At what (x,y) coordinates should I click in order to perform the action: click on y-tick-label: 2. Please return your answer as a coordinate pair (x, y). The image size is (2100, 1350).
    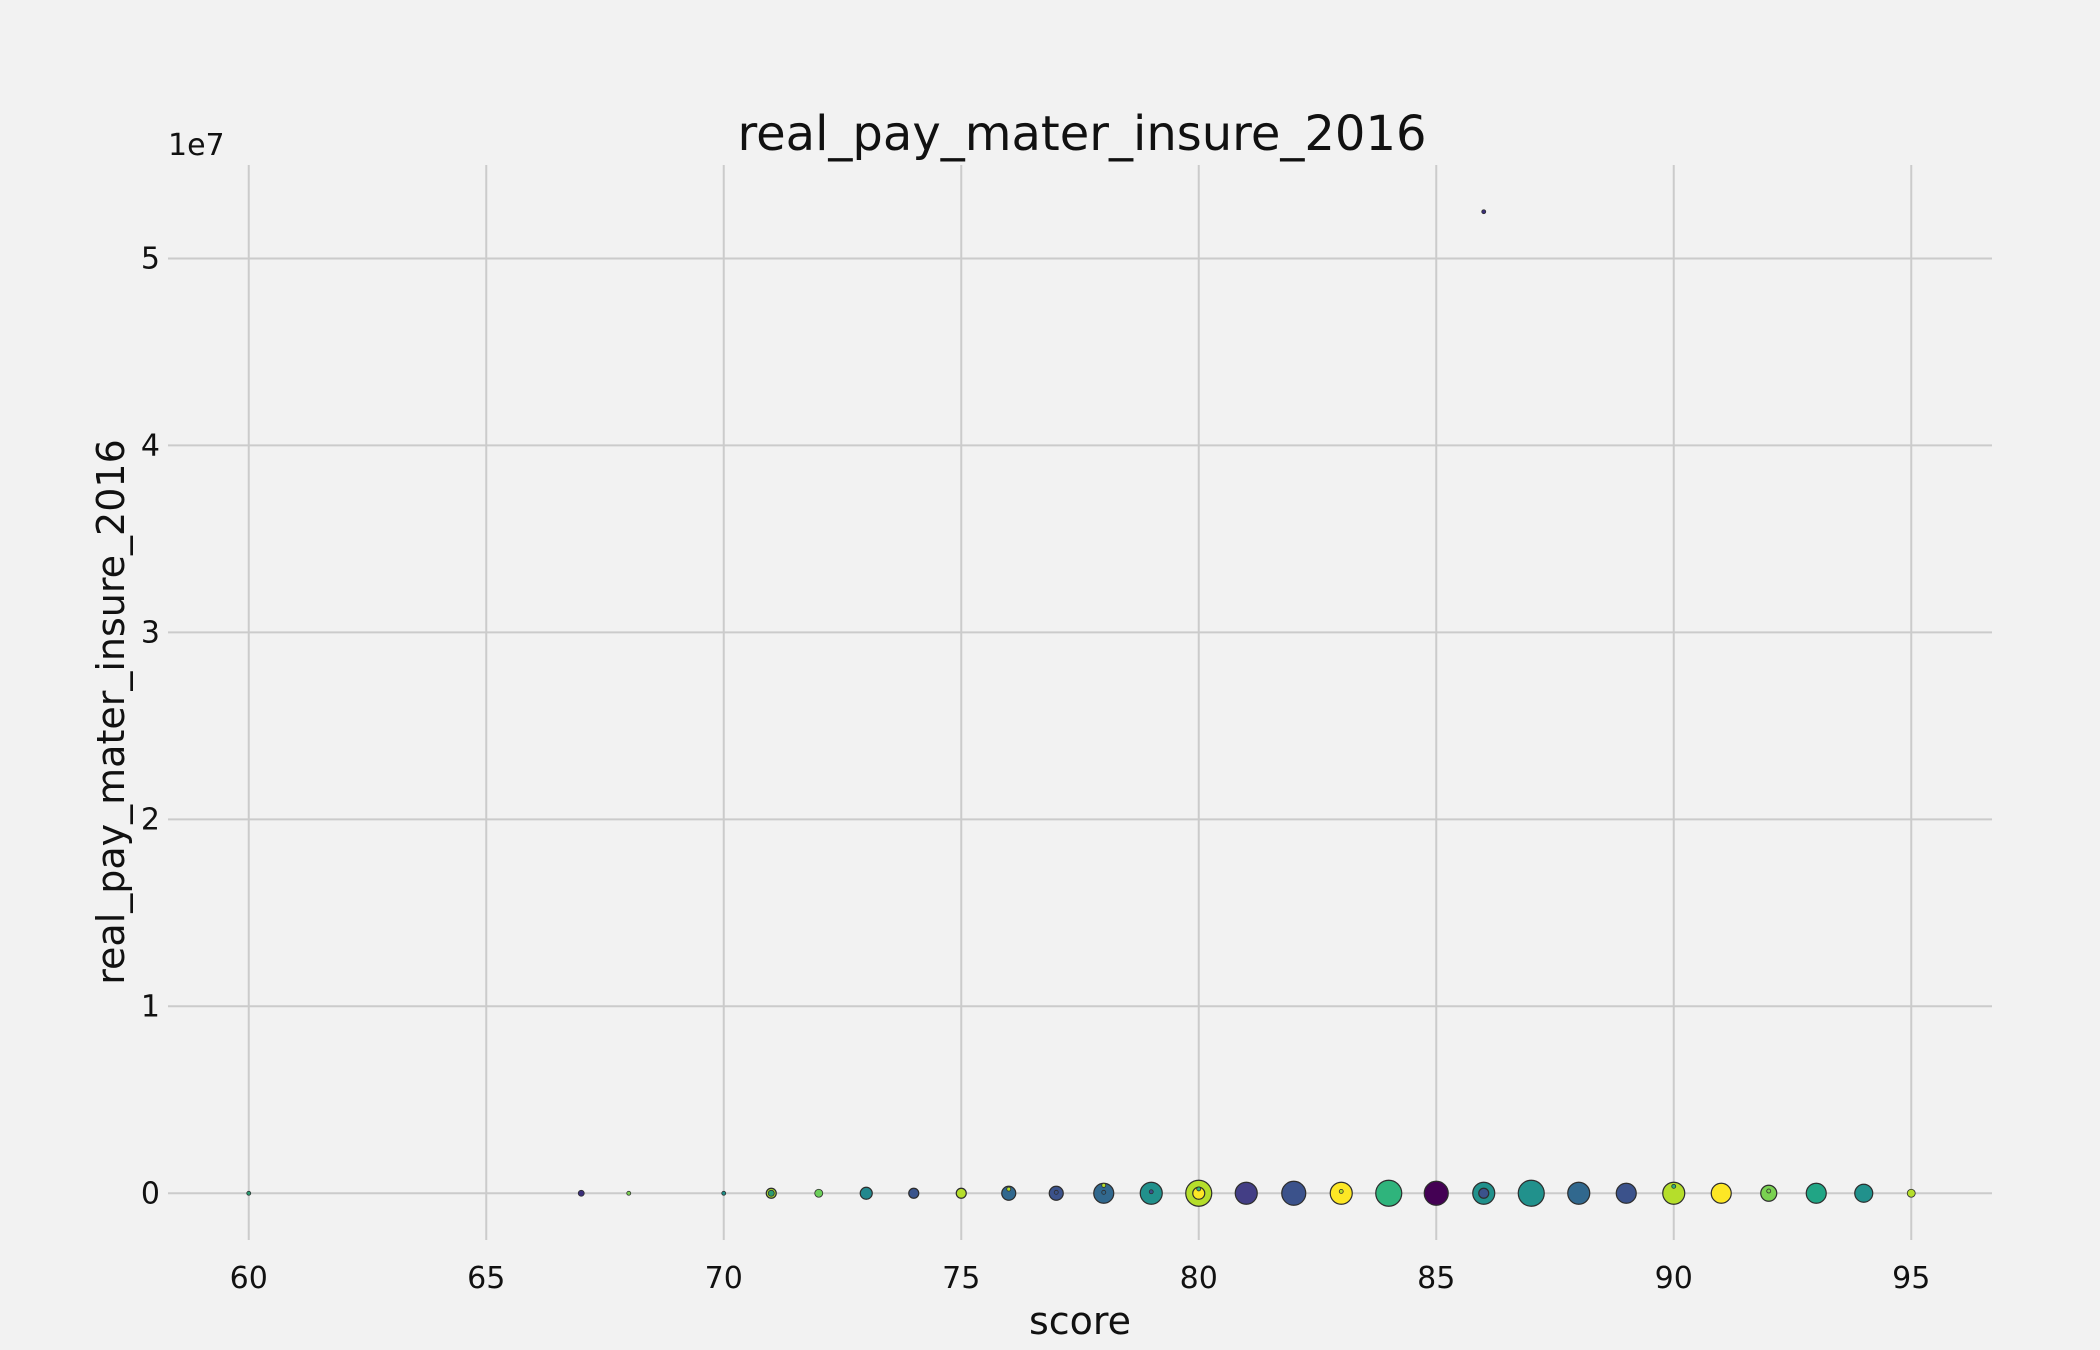
    Looking at the image, I should click on (150, 819).